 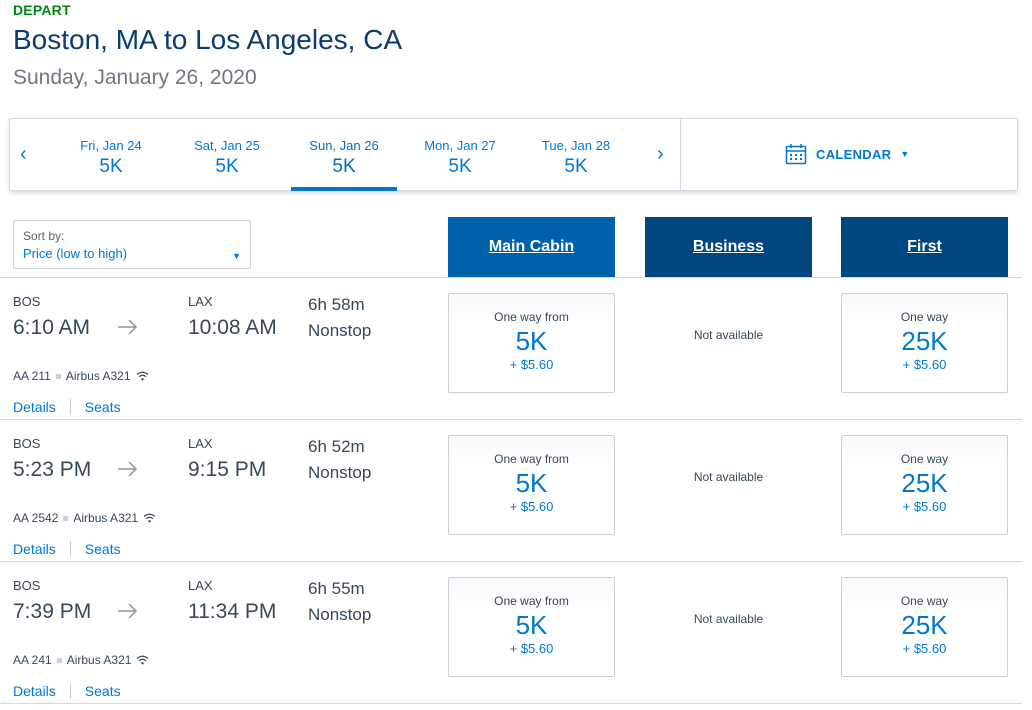 I want to click on cabin-header-label: First, so click(x=924, y=246).